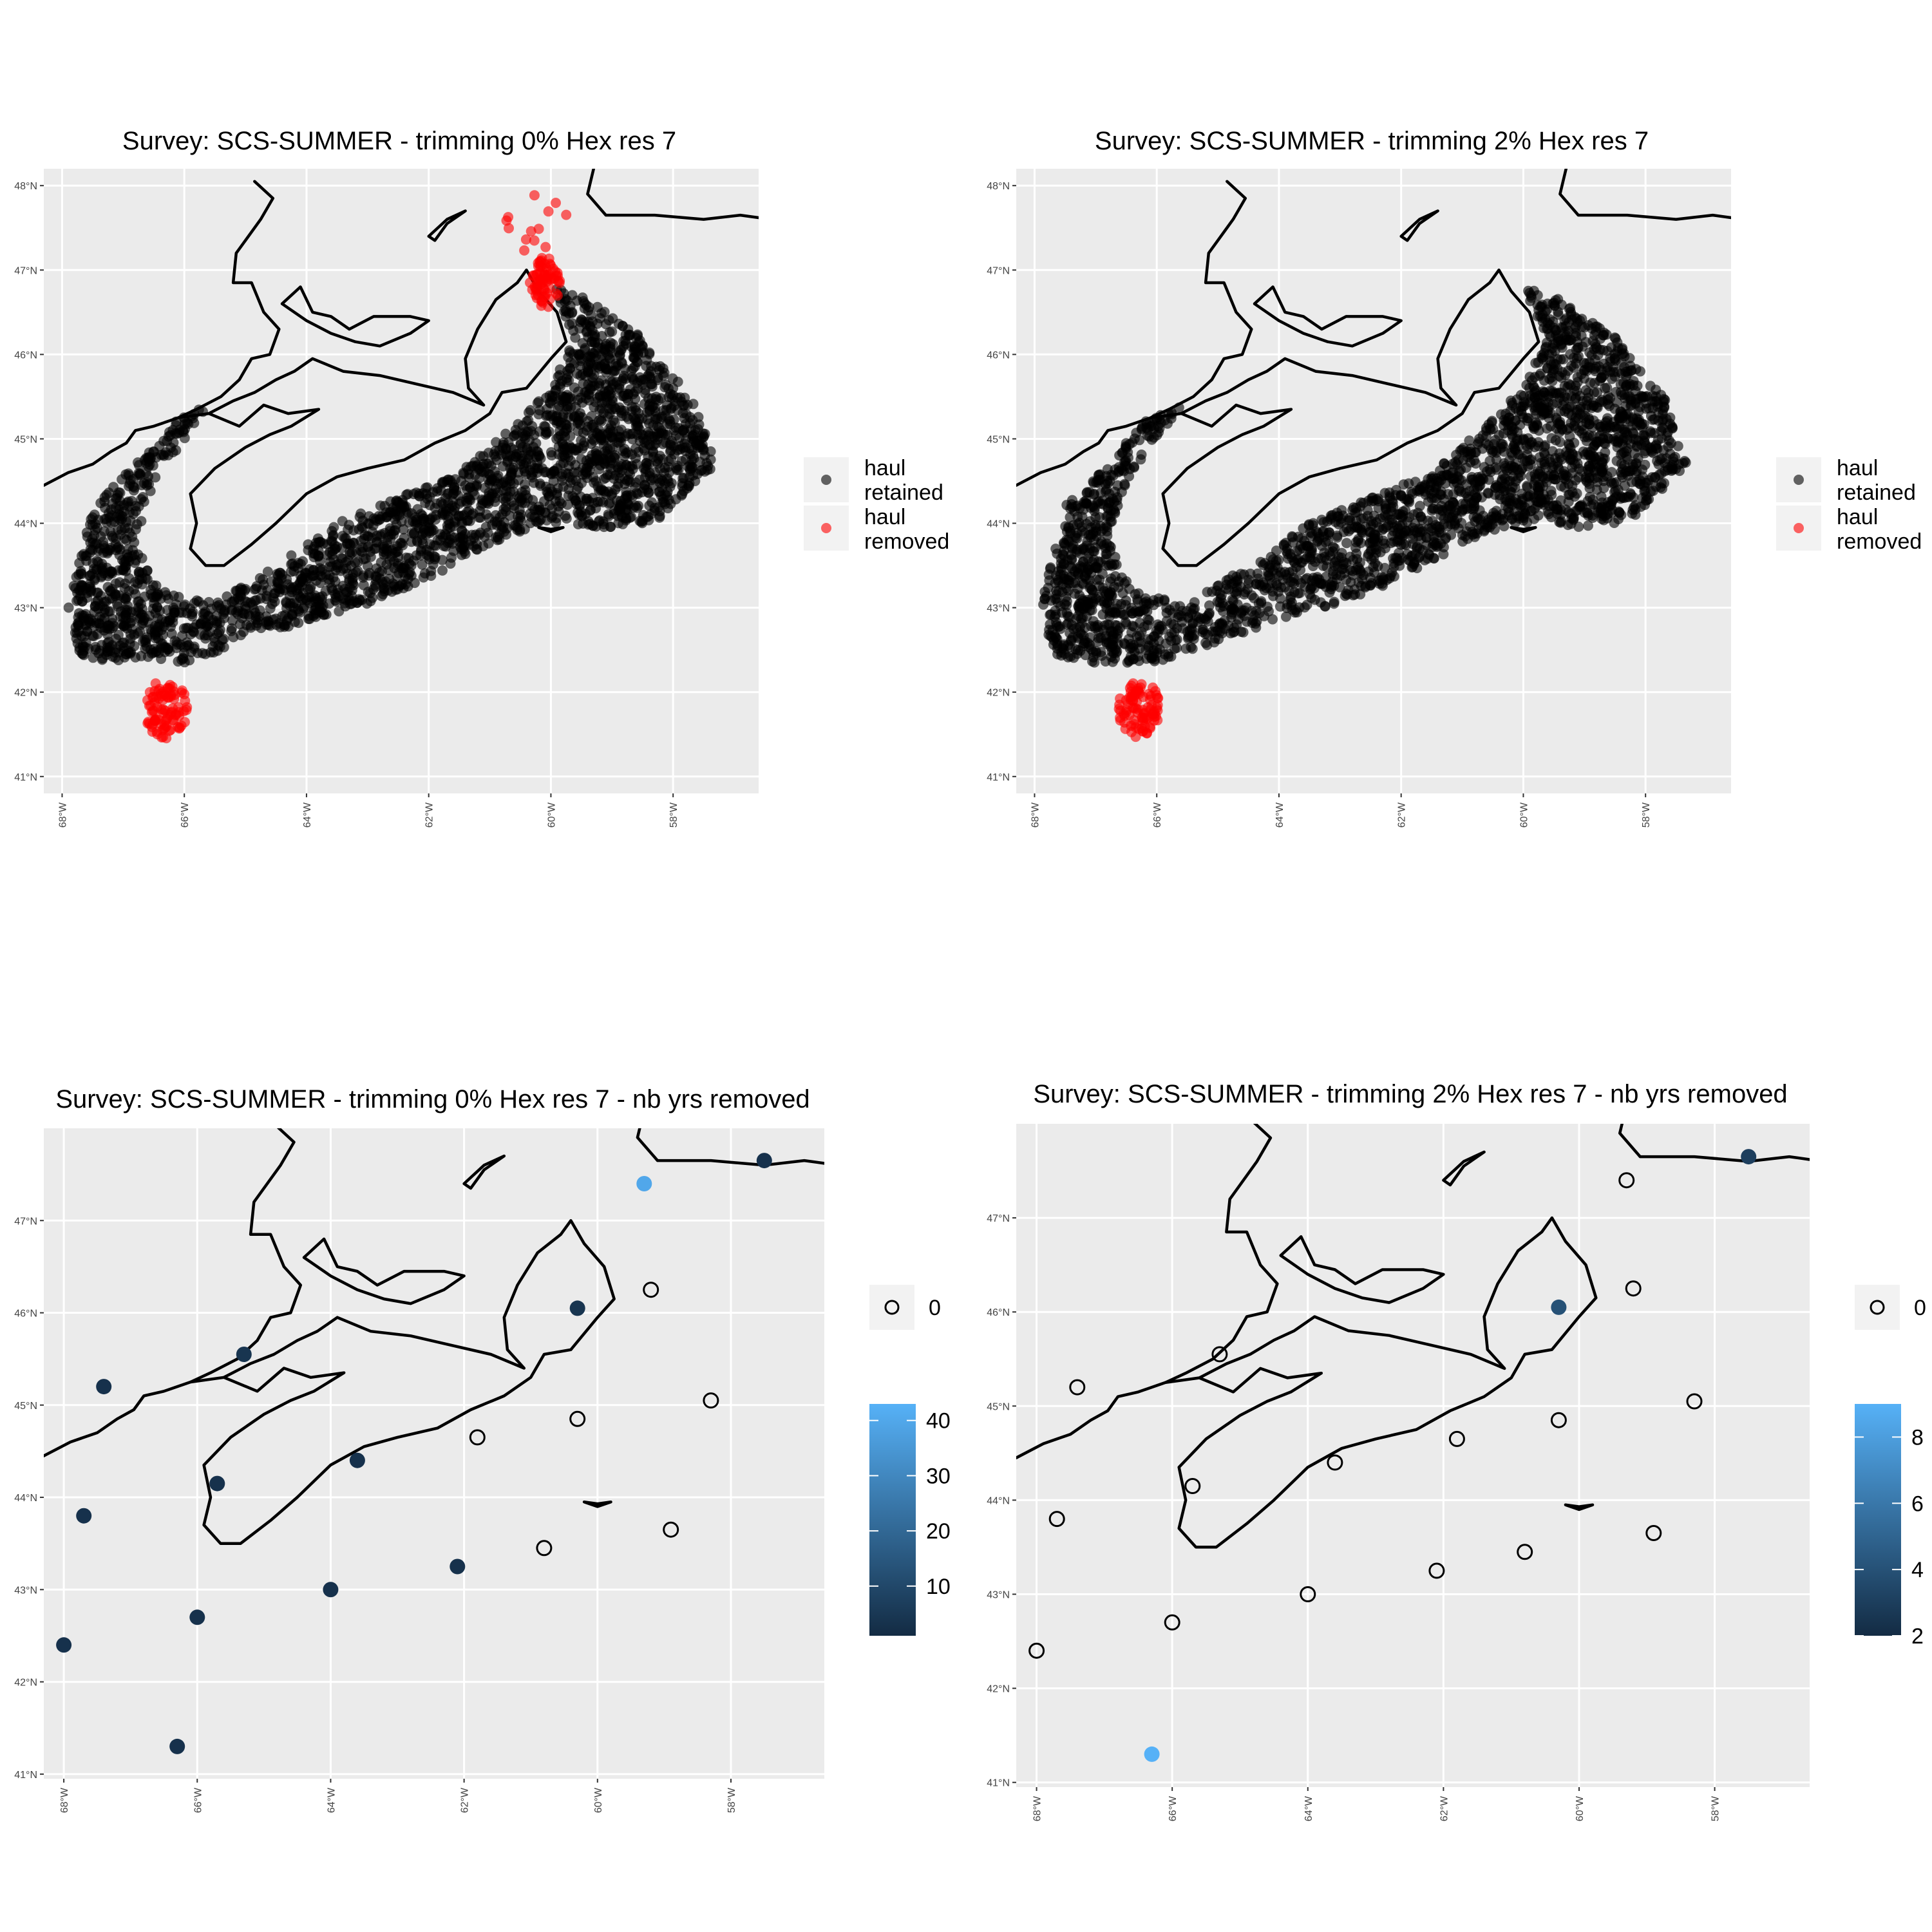 Image resolution: width=1932 pixels, height=1932 pixels. What do you see at coordinates (1345, 418) in the screenshot?
I see `coastline-segment` at bounding box center [1345, 418].